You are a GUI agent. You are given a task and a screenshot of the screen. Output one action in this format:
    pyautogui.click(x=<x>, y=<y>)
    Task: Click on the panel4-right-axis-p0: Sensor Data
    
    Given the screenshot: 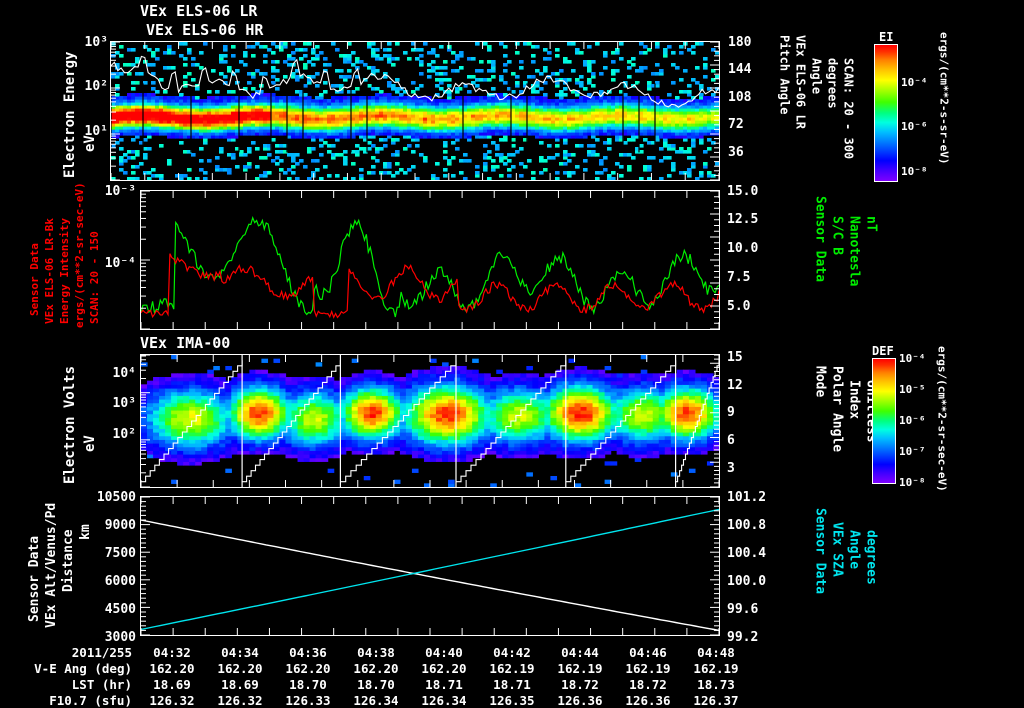 What is the action you would take?
    pyautogui.click(x=820, y=551)
    